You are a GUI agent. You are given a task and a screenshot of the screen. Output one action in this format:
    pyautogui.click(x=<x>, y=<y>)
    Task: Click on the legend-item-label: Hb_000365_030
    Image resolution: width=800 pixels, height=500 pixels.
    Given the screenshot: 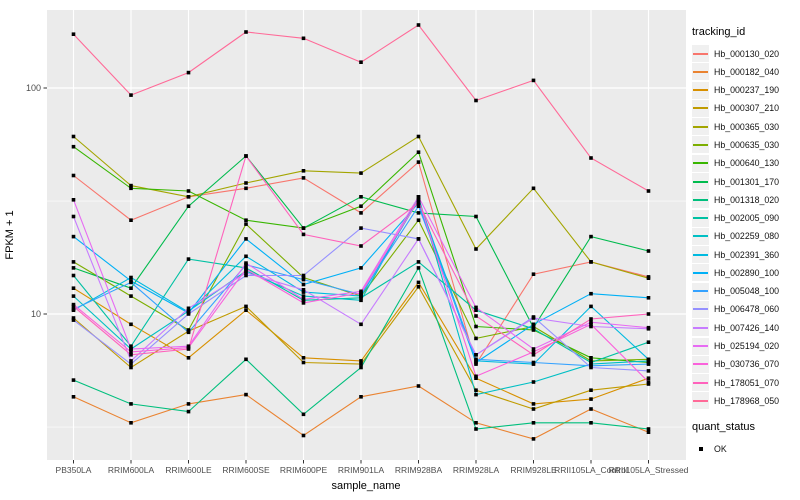 What is the action you would take?
    pyautogui.click(x=747, y=126)
    